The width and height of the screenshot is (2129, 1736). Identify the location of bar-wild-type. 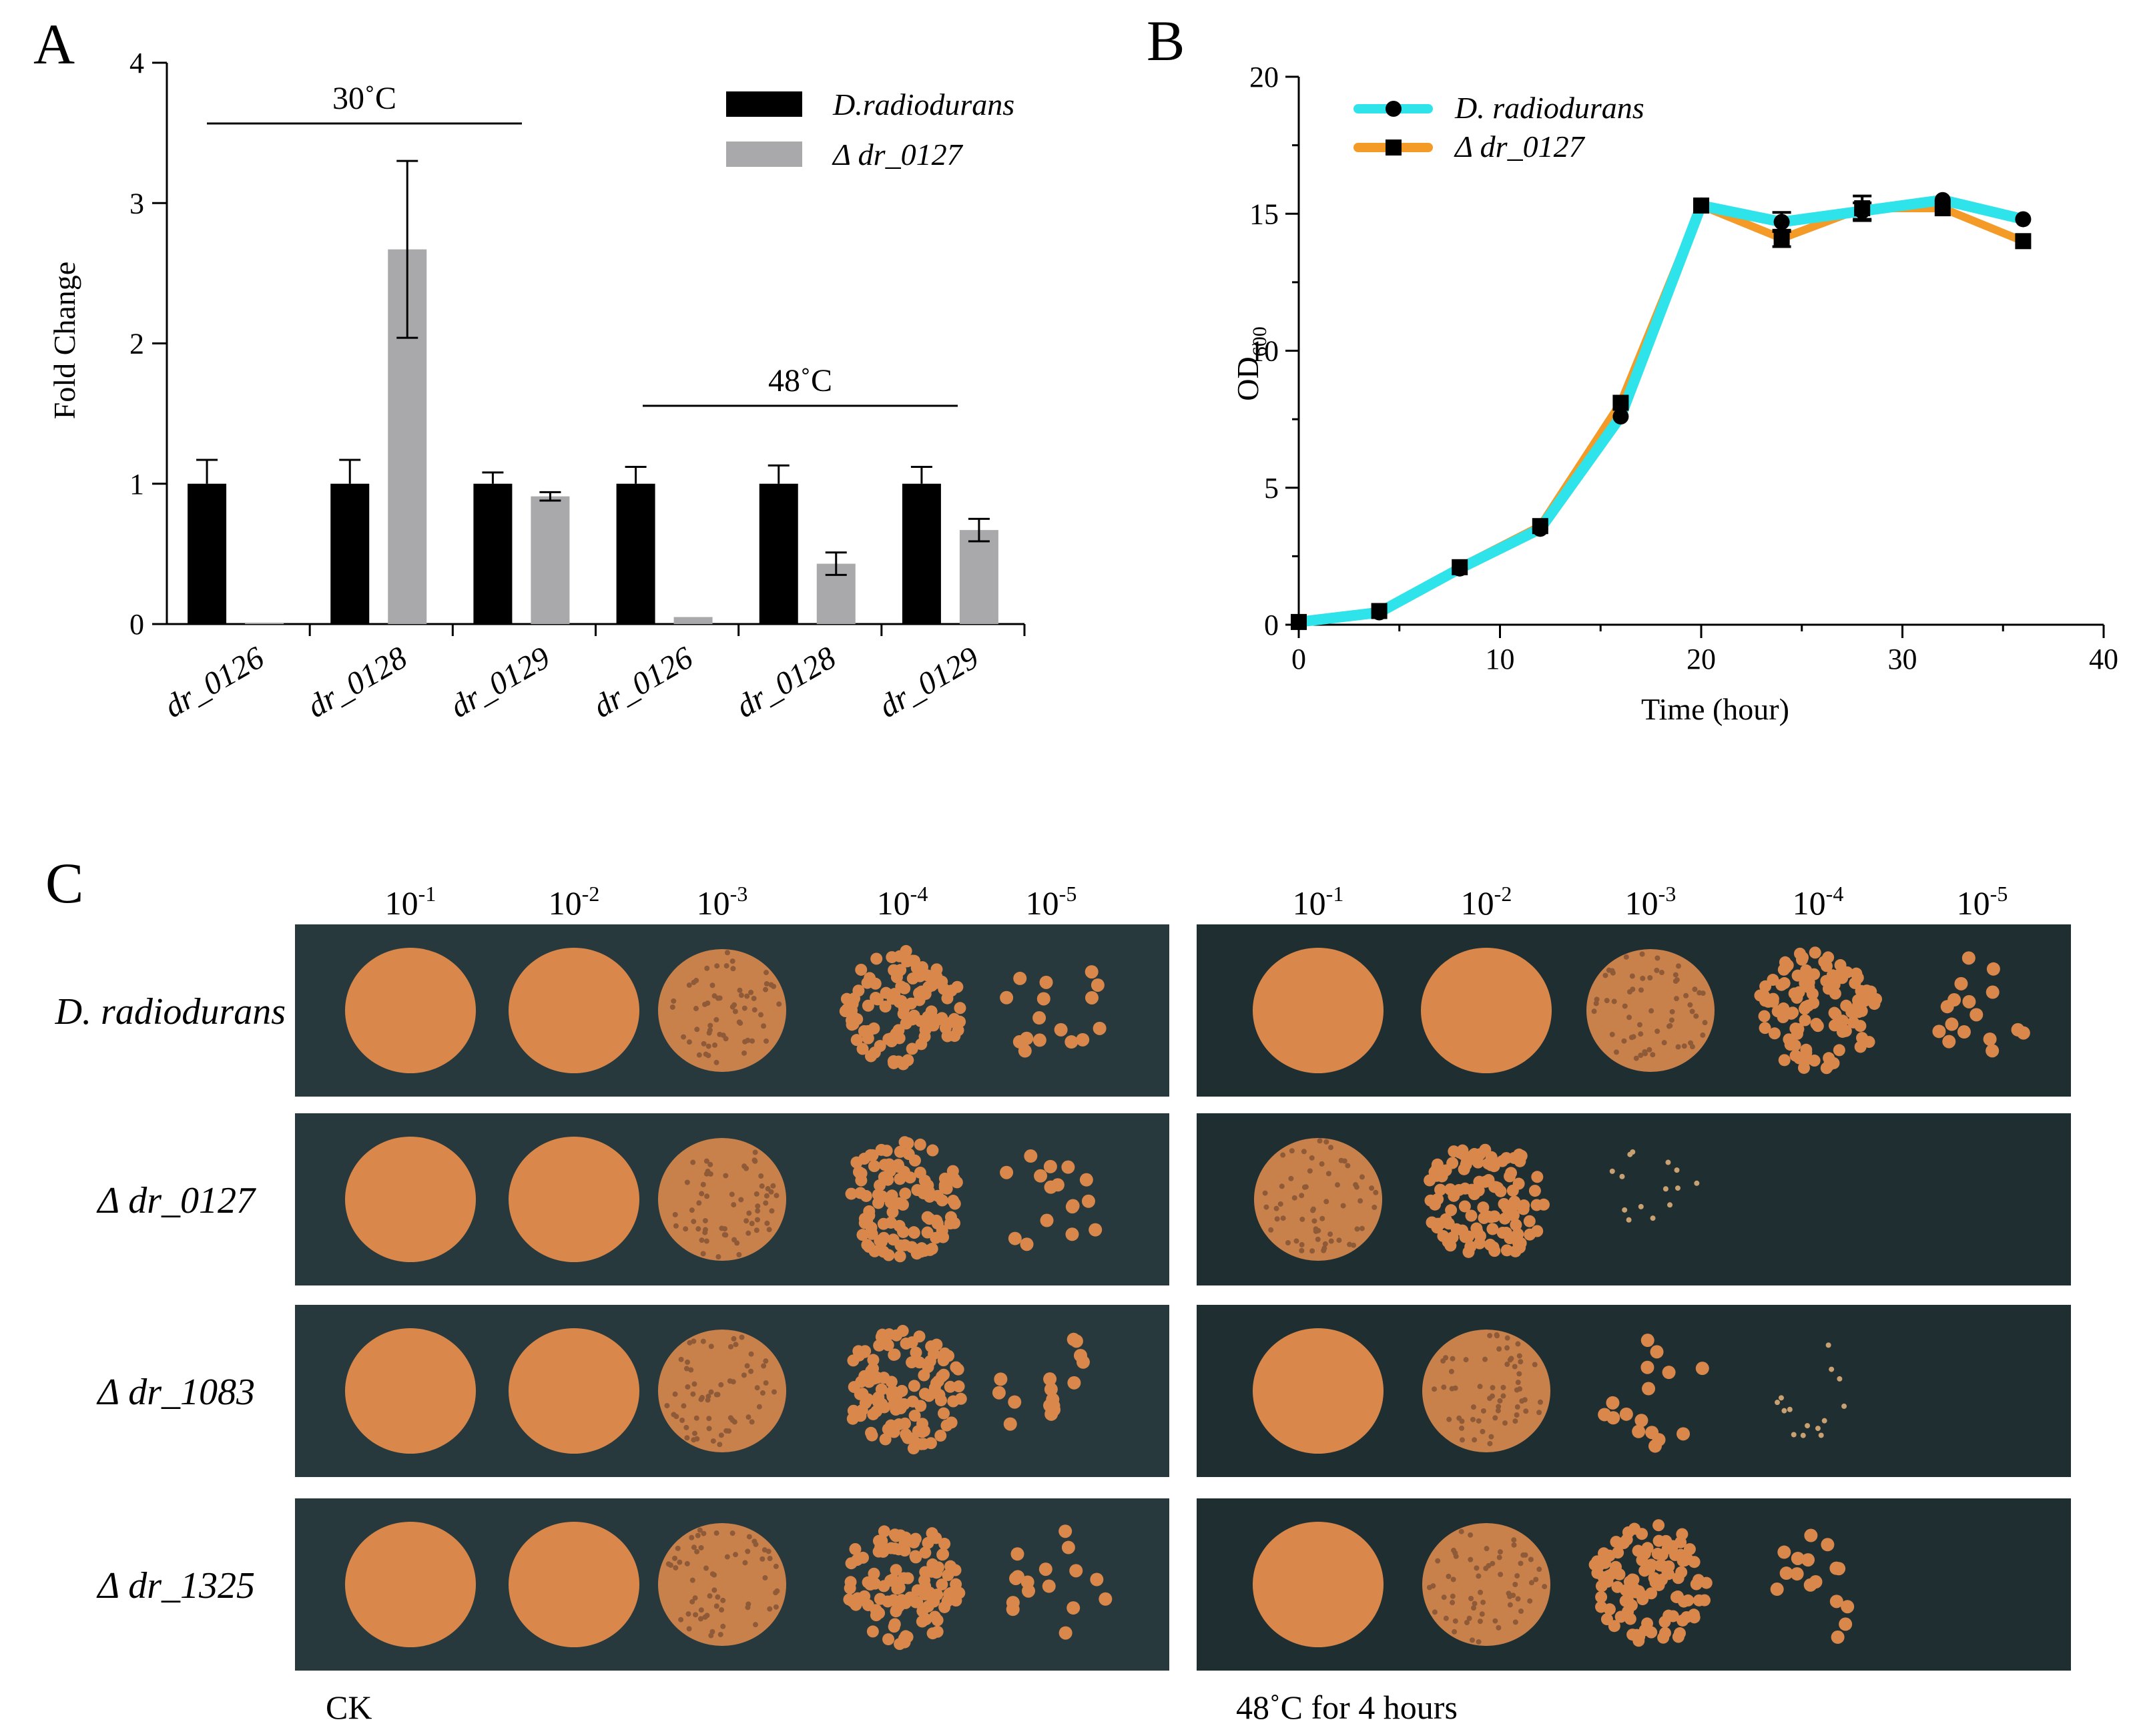
(922, 553).